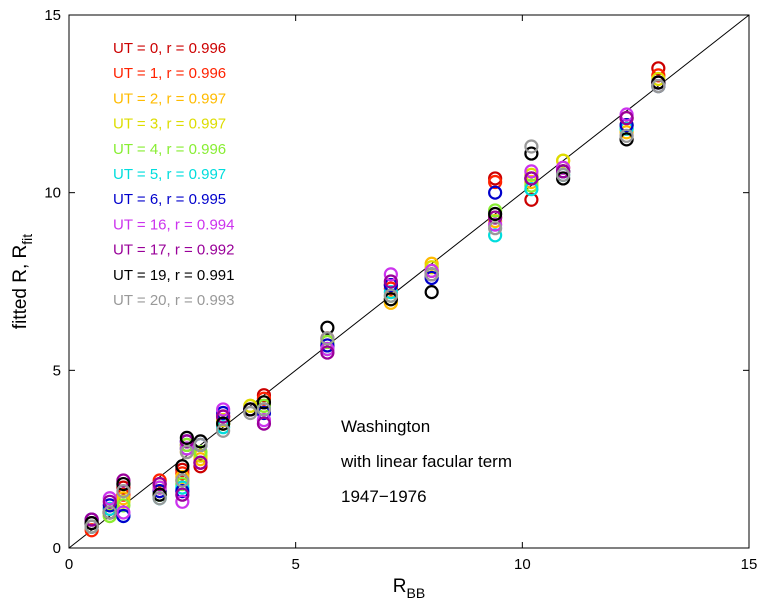 This screenshot has height=608, width=761. I want to click on y-tick-label: 5, so click(57, 370).